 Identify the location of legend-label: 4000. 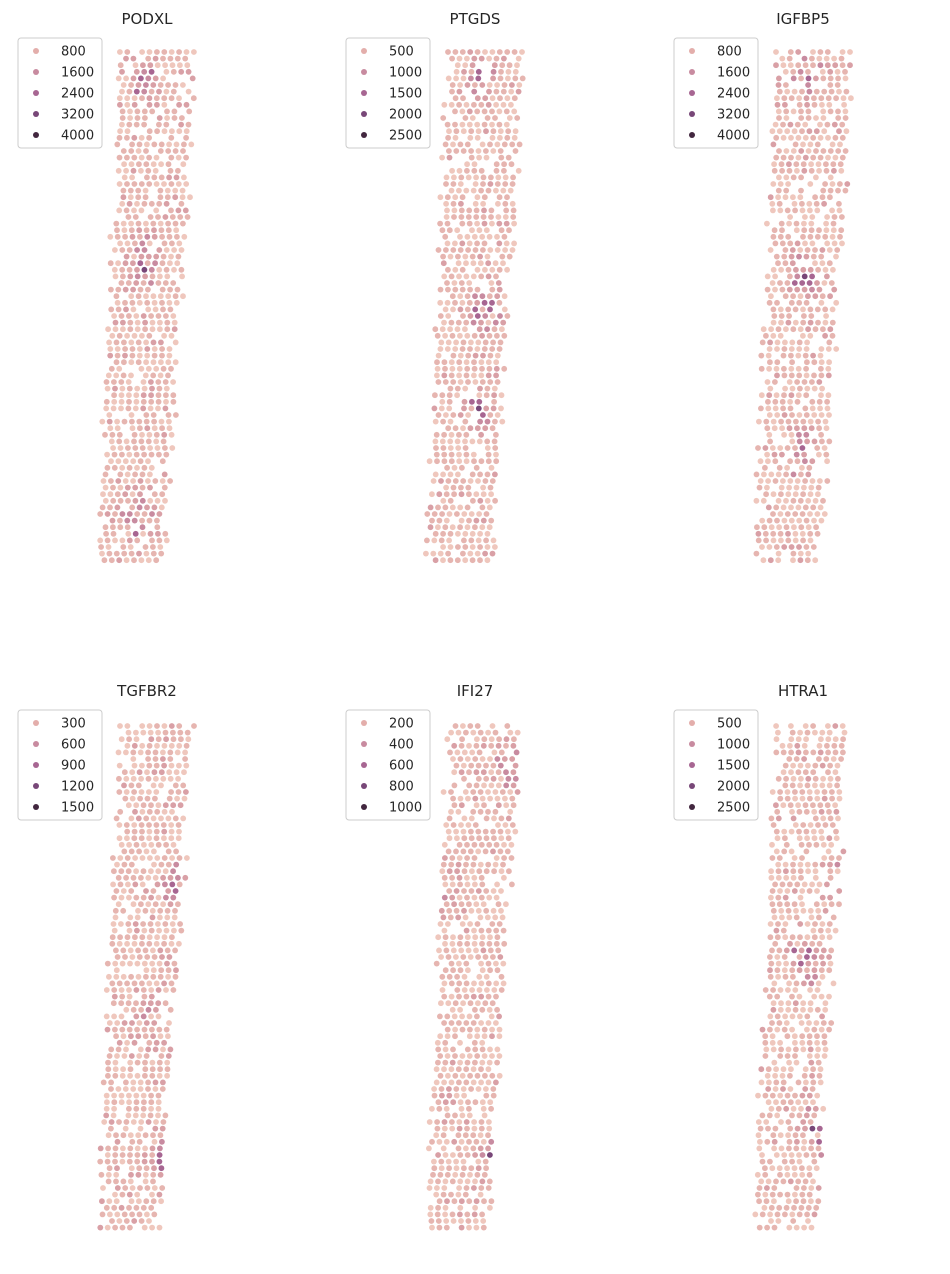
(733, 136).